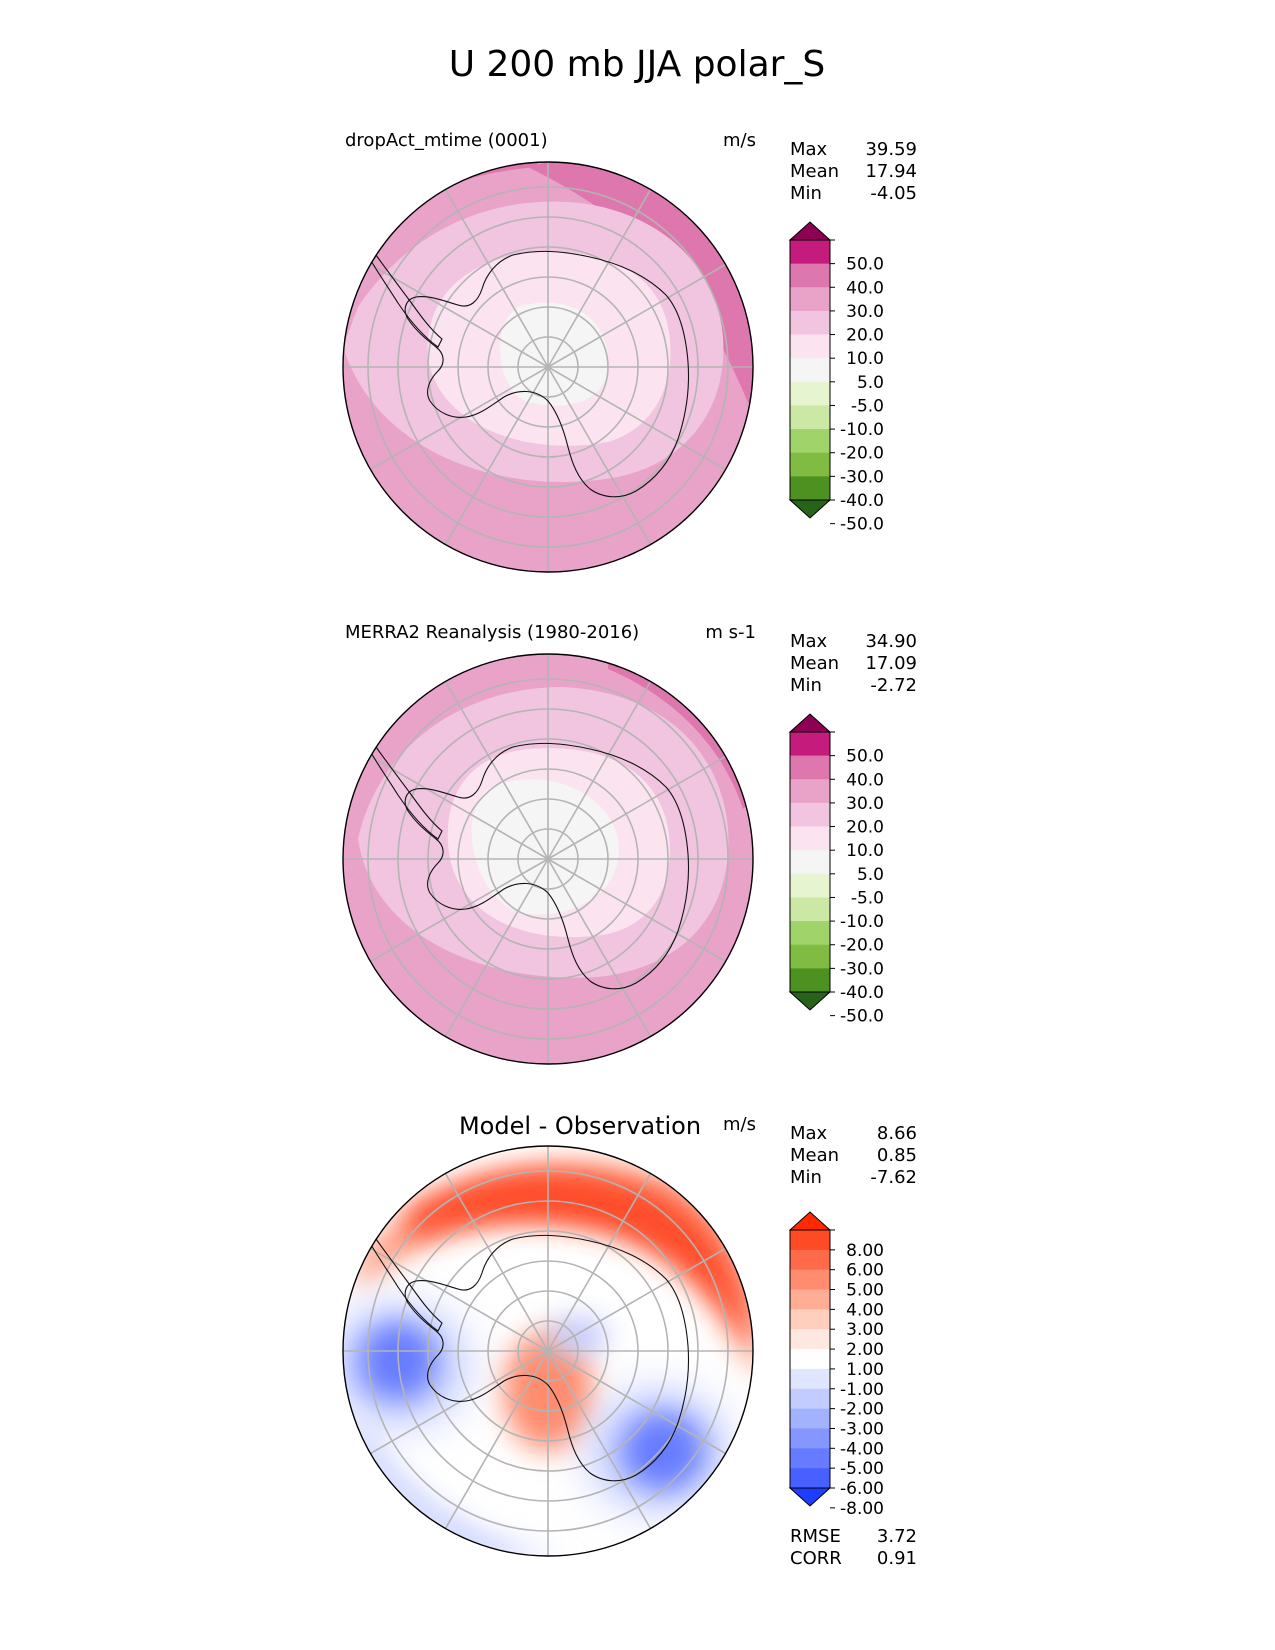 This screenshot has width=1275, height=1650. What do you see at coordinates (862, 1509) in the screenshot?
I see `colorbar-tick-label: -8.00` at bounding box center [862, 1509].